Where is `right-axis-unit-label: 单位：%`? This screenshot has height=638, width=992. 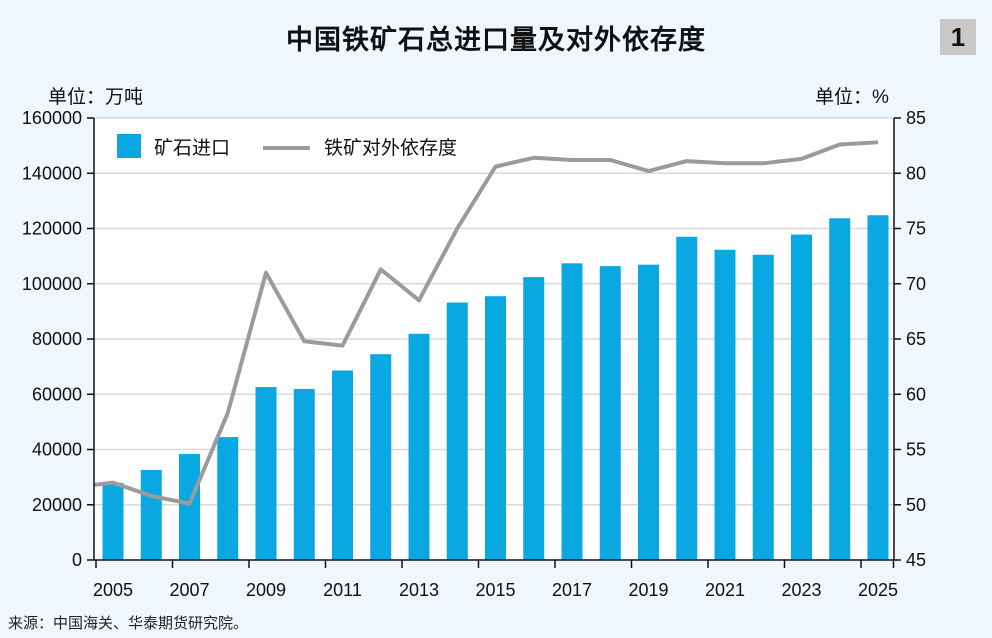
right-axis-unit-label: 单位：% is located at coordinates (852, 97).